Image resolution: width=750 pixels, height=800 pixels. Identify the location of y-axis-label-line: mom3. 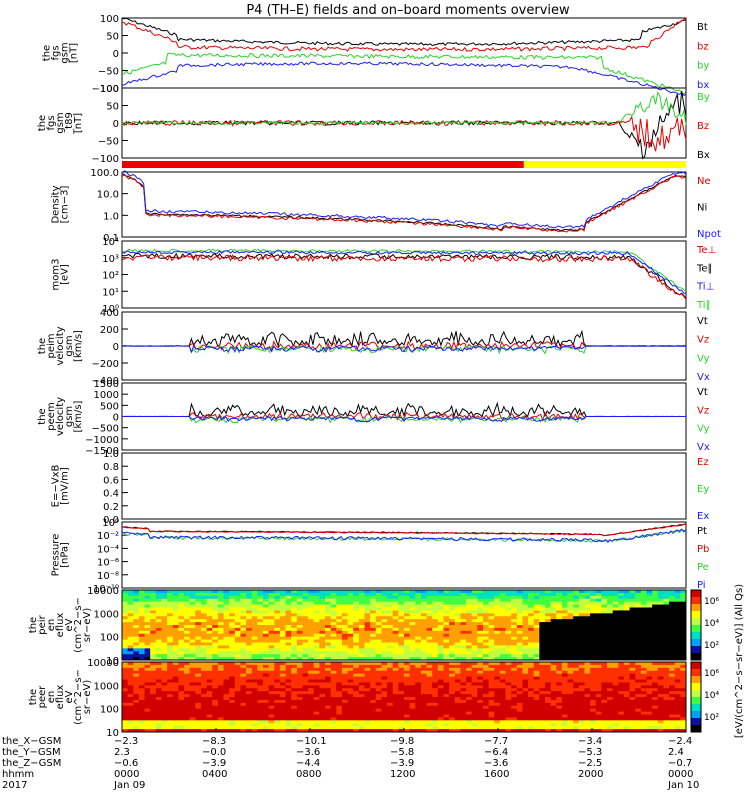
(56, 275).